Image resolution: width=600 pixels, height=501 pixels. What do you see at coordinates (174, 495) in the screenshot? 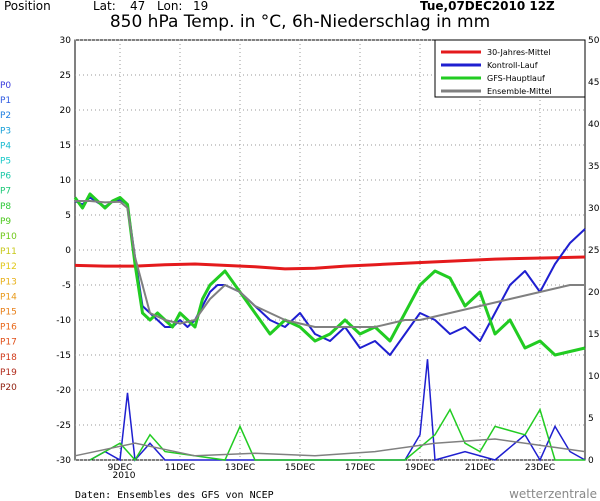
I see `source-note: Daten: Ensembles des GFS von NCEP` at bounding box center [174, 495].